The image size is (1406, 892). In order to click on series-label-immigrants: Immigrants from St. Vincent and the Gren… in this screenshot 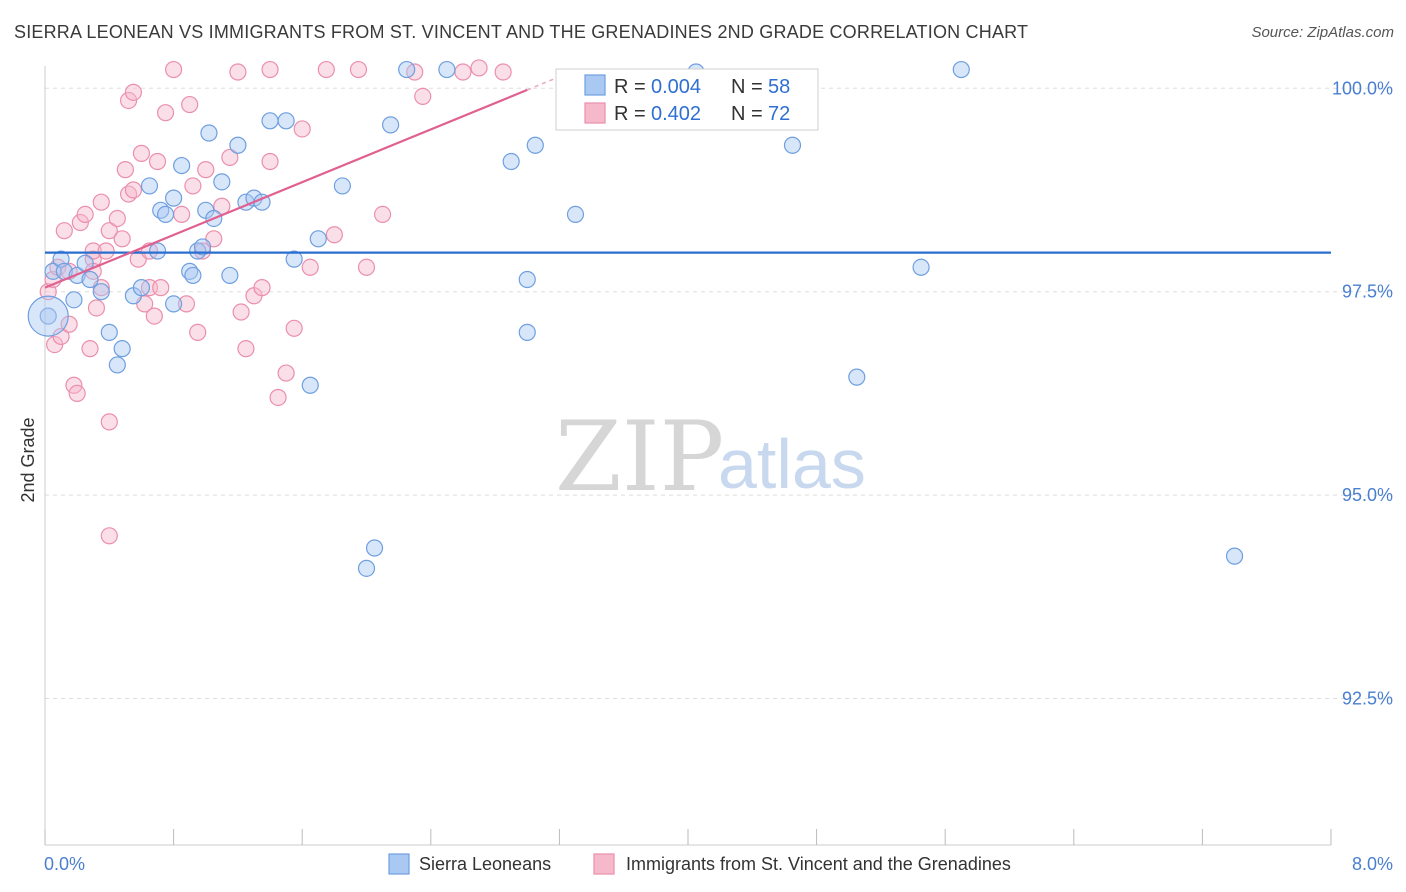, I will do `click(818, 864)`.